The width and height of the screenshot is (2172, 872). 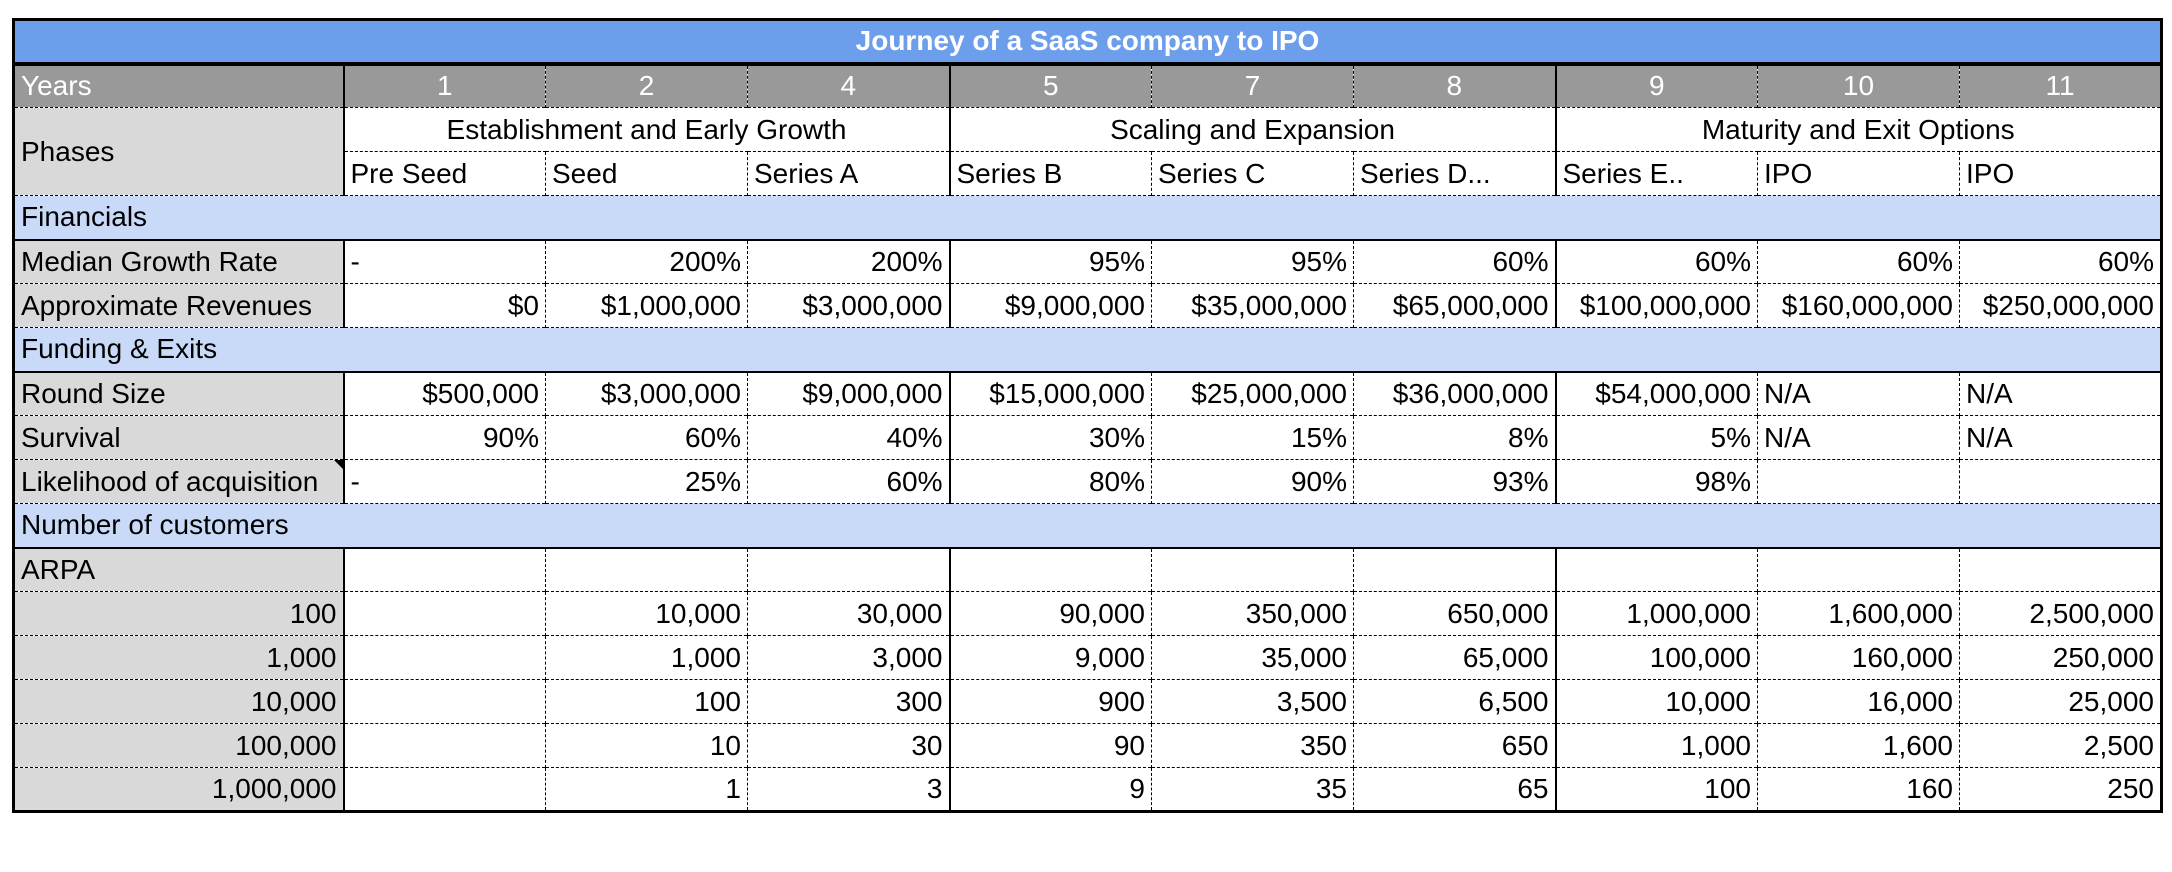 I want to click on year-cell: 8, so click(x=1454, y=85).